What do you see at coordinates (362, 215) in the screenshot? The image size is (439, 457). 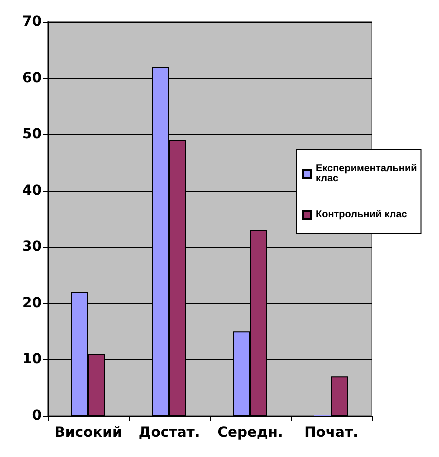 I see `legend-label: Контрольний клас` at bounding box center [362, 215].